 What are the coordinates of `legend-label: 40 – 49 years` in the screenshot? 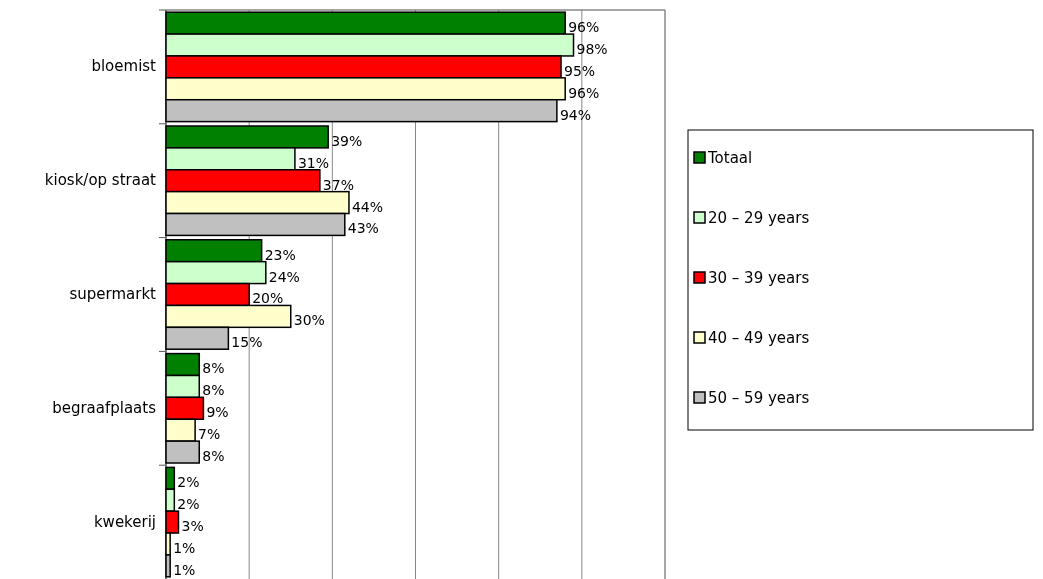 It's located at (759, 337).